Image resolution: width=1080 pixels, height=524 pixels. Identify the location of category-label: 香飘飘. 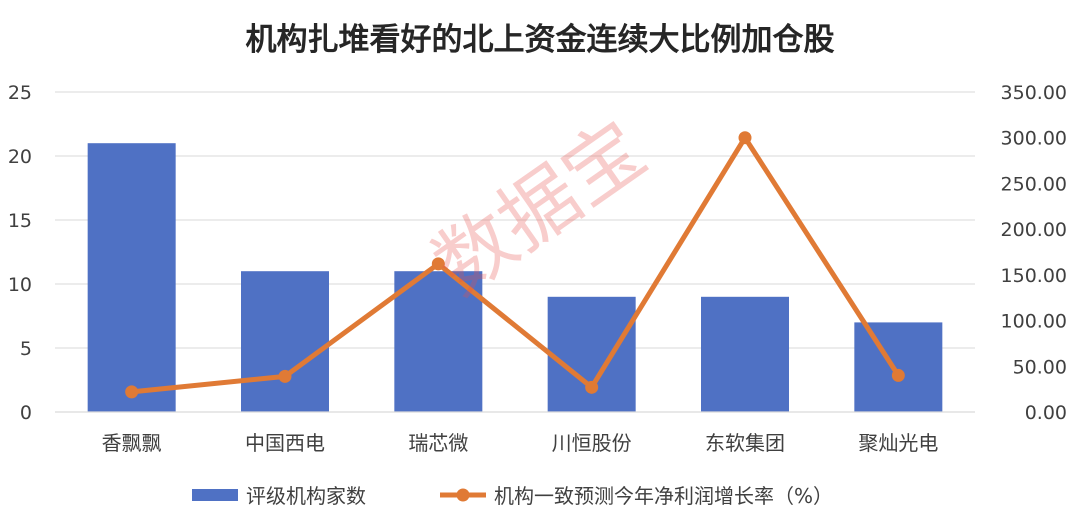
(132, 443).